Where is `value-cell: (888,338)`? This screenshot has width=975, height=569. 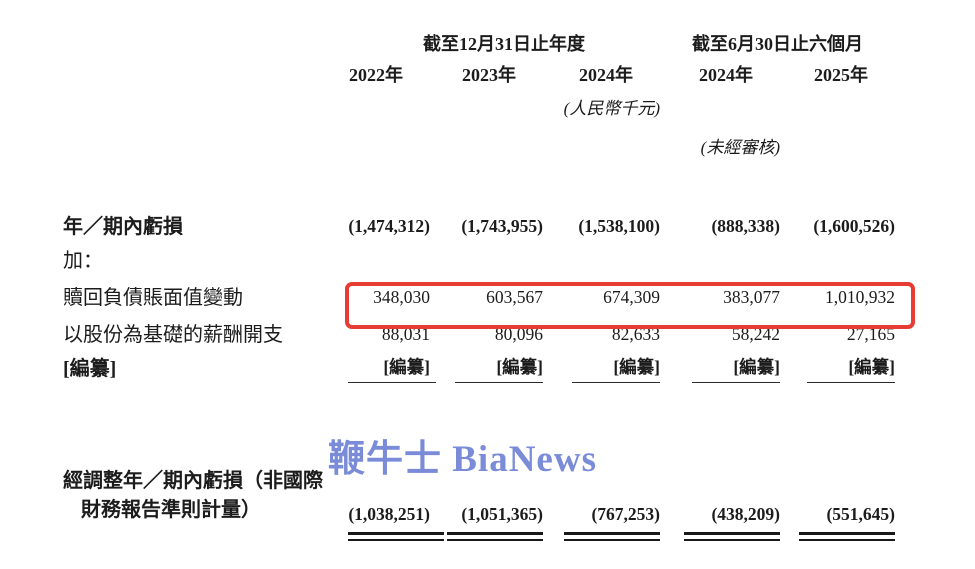 value-cell: (888,338) is located at coordinates (745, 226).